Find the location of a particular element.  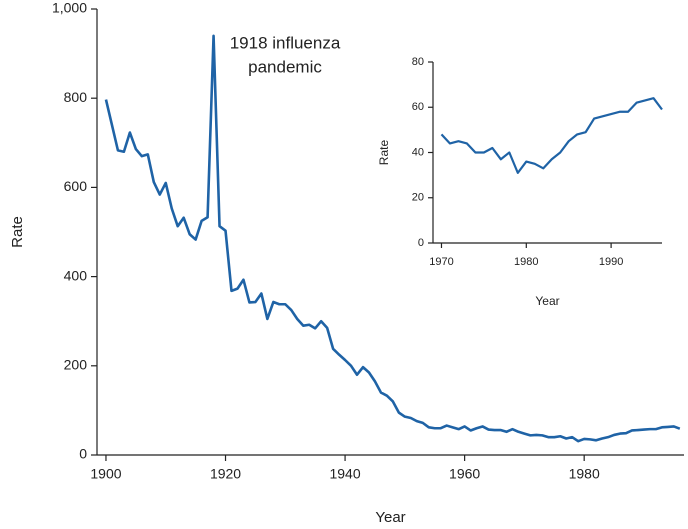

x-tick-label: 1900 is located at coordinates (105, 474).